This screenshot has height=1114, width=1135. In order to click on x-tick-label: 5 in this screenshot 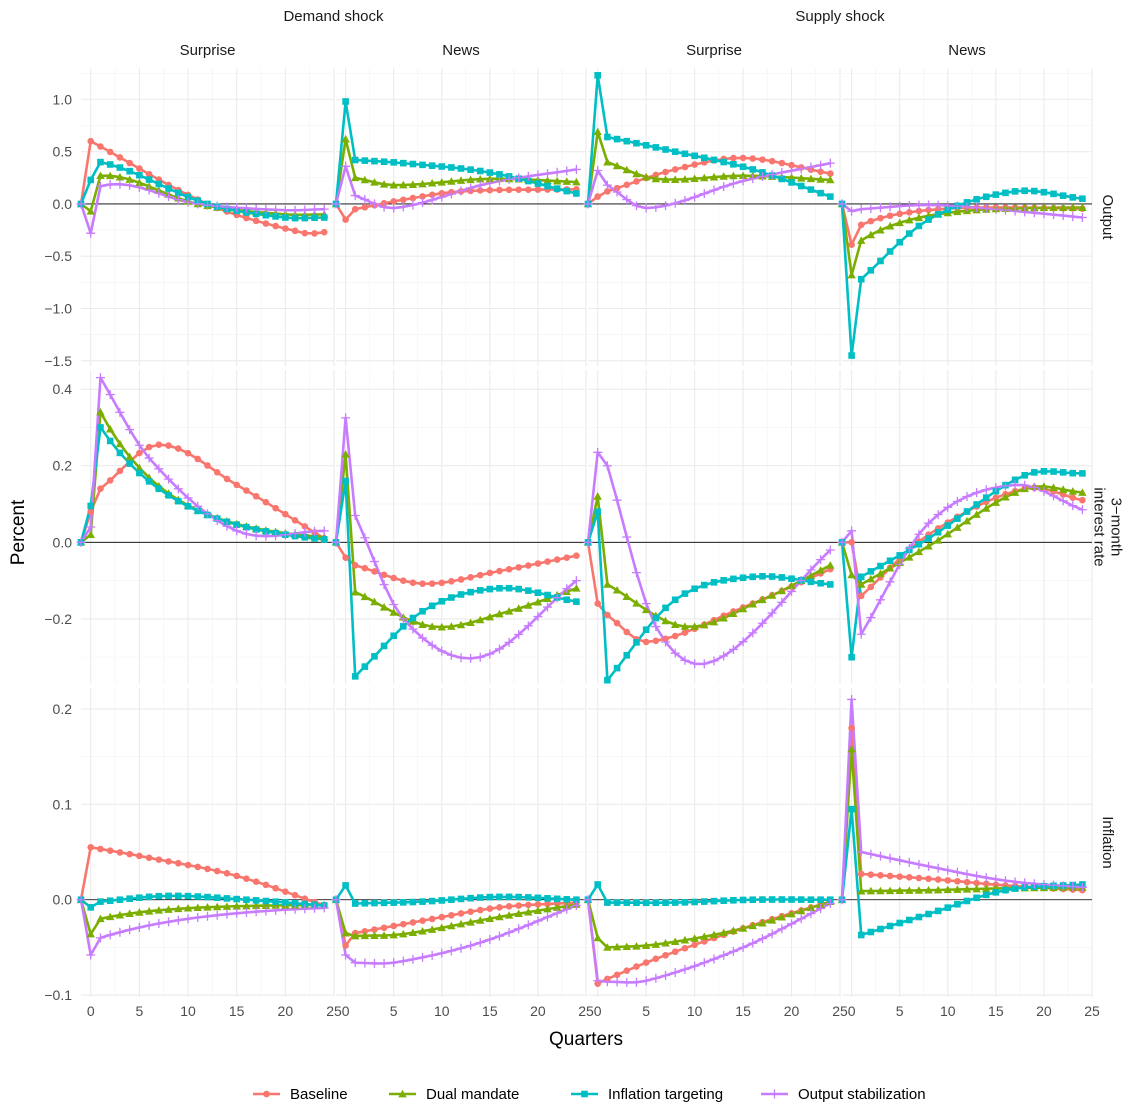, I will do `click(900, 1011)`.